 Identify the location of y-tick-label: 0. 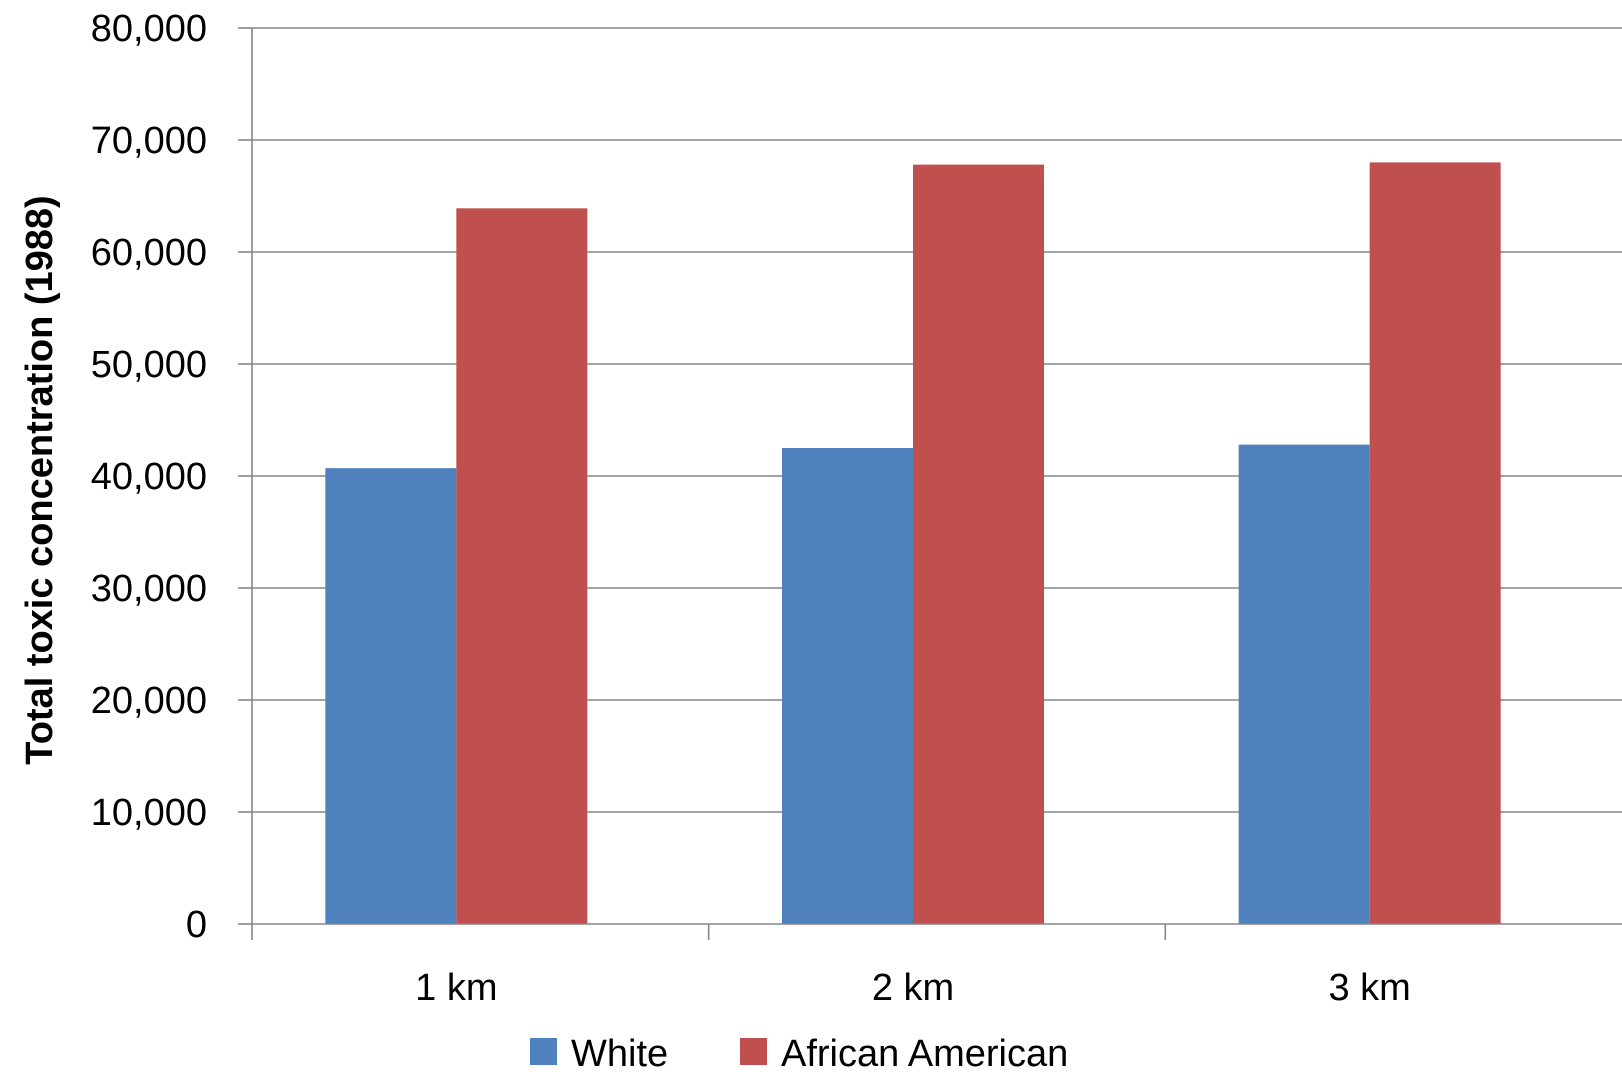
(196, 925).